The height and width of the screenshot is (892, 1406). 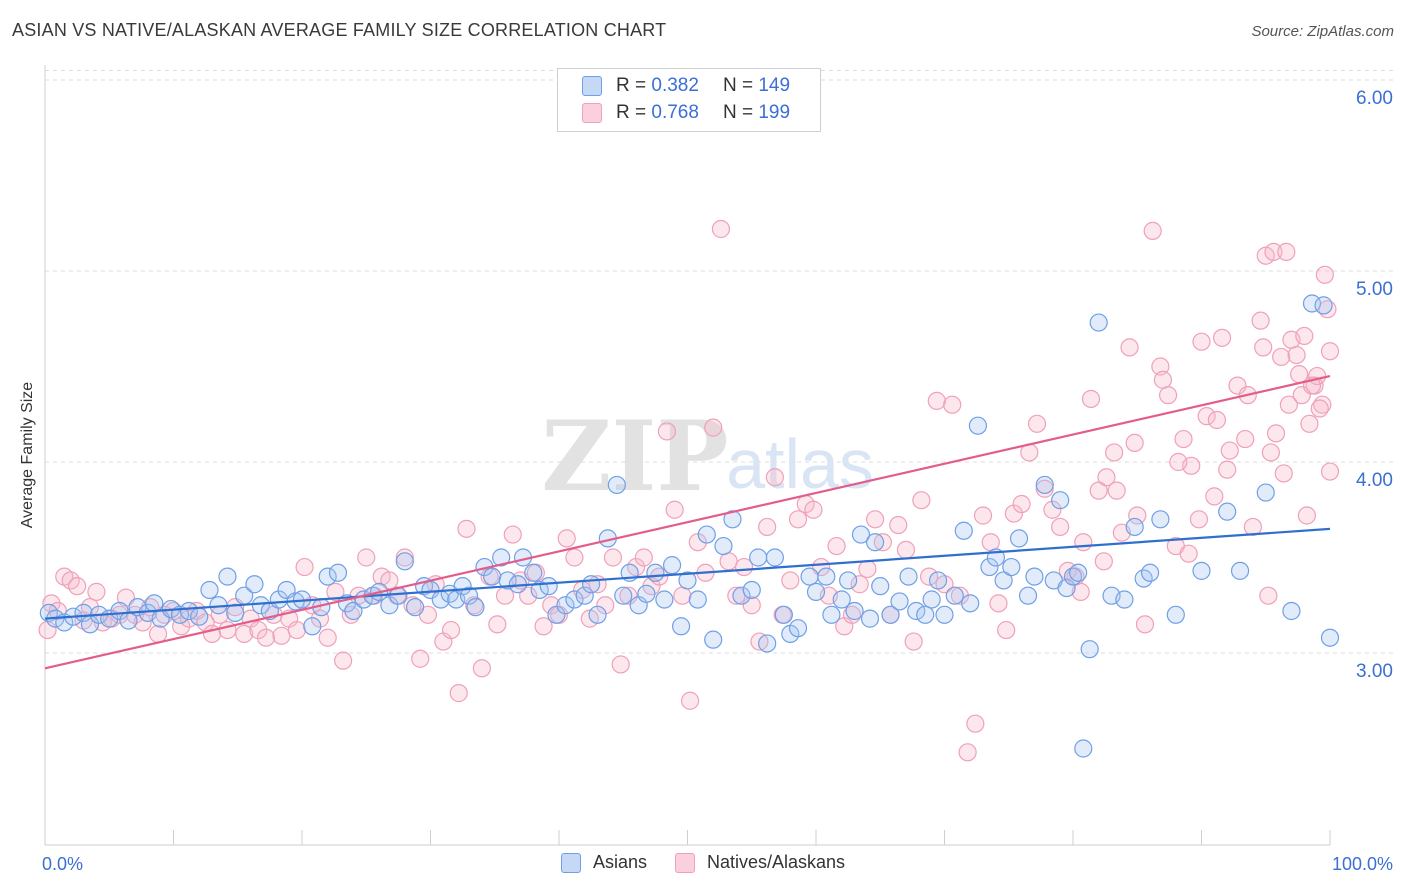 I want to click on source-label: Source: ZipAtlas.com, so click(x=1322, y=31).